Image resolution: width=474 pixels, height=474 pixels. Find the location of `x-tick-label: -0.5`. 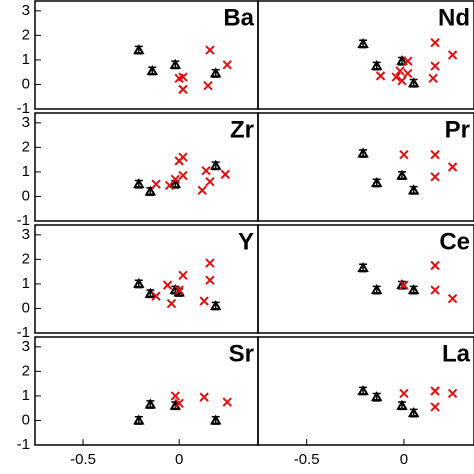

x-tick-label: -0.5 is located at coordinates (307, 459).